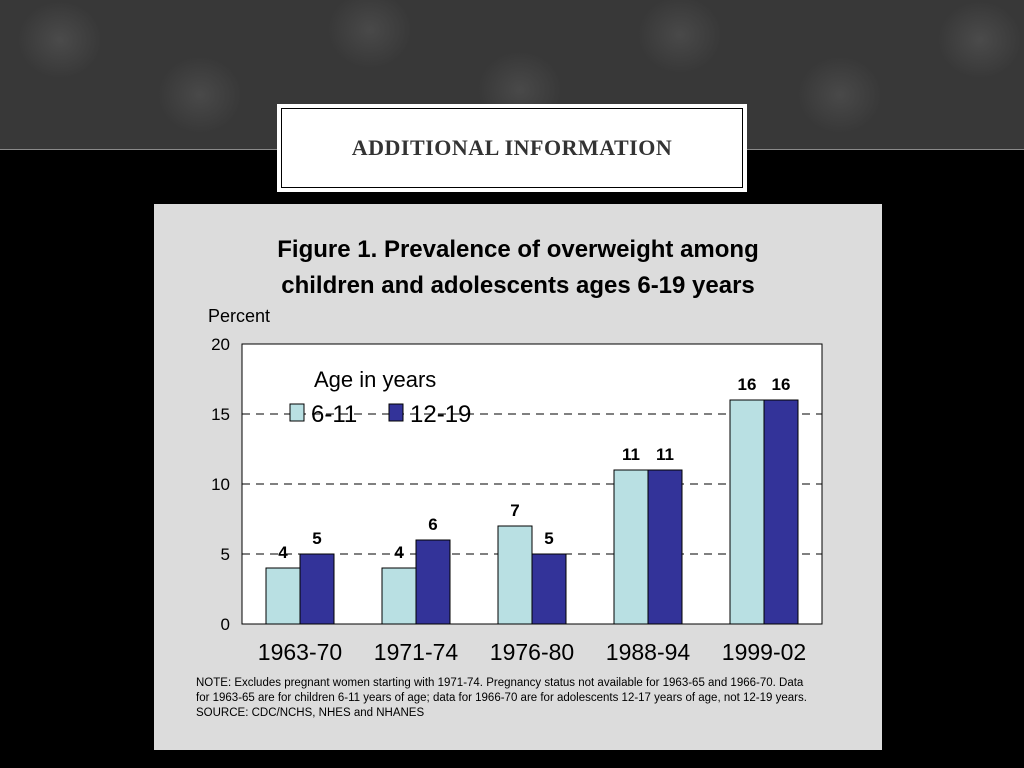 The image size is (1024, 768). I want to click on slide-title: ADDITIONAL INFORMATION, so click(512, 147).